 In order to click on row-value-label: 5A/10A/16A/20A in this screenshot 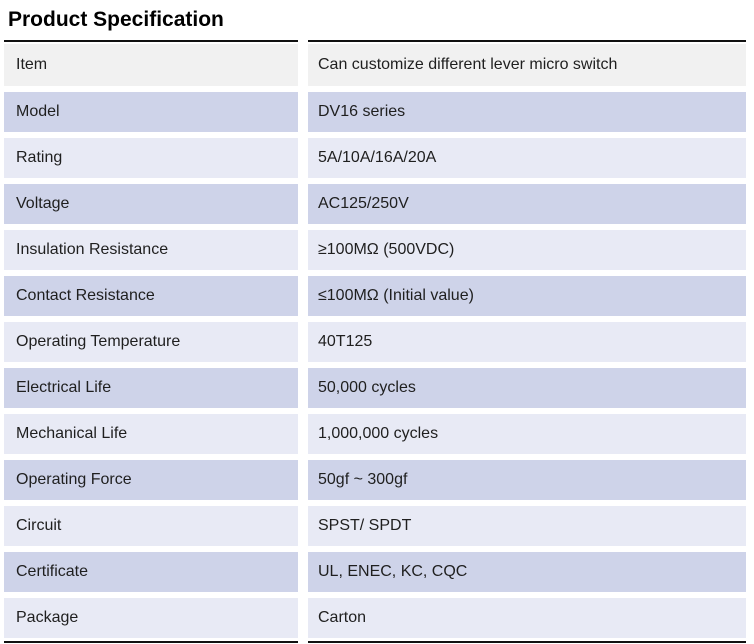, I will do `click(527, 158)`.